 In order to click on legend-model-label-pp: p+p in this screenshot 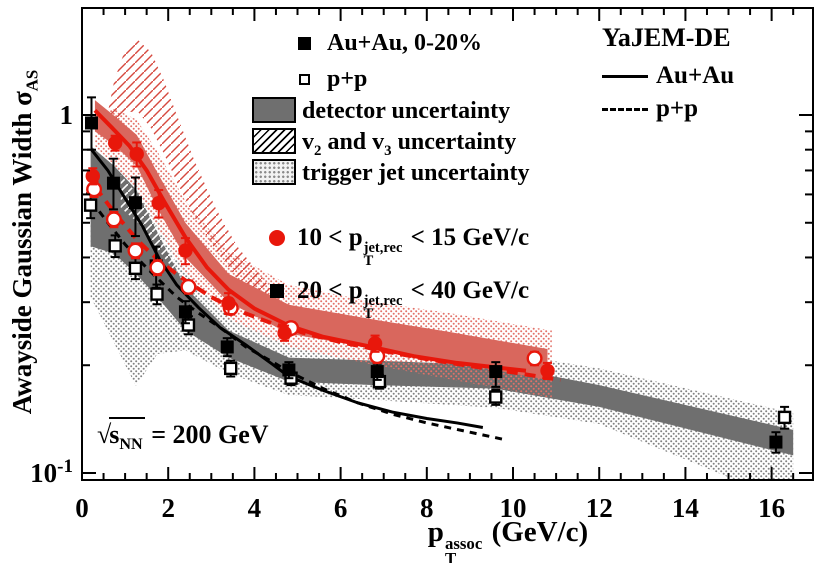, I will do `click(677, 108)`.